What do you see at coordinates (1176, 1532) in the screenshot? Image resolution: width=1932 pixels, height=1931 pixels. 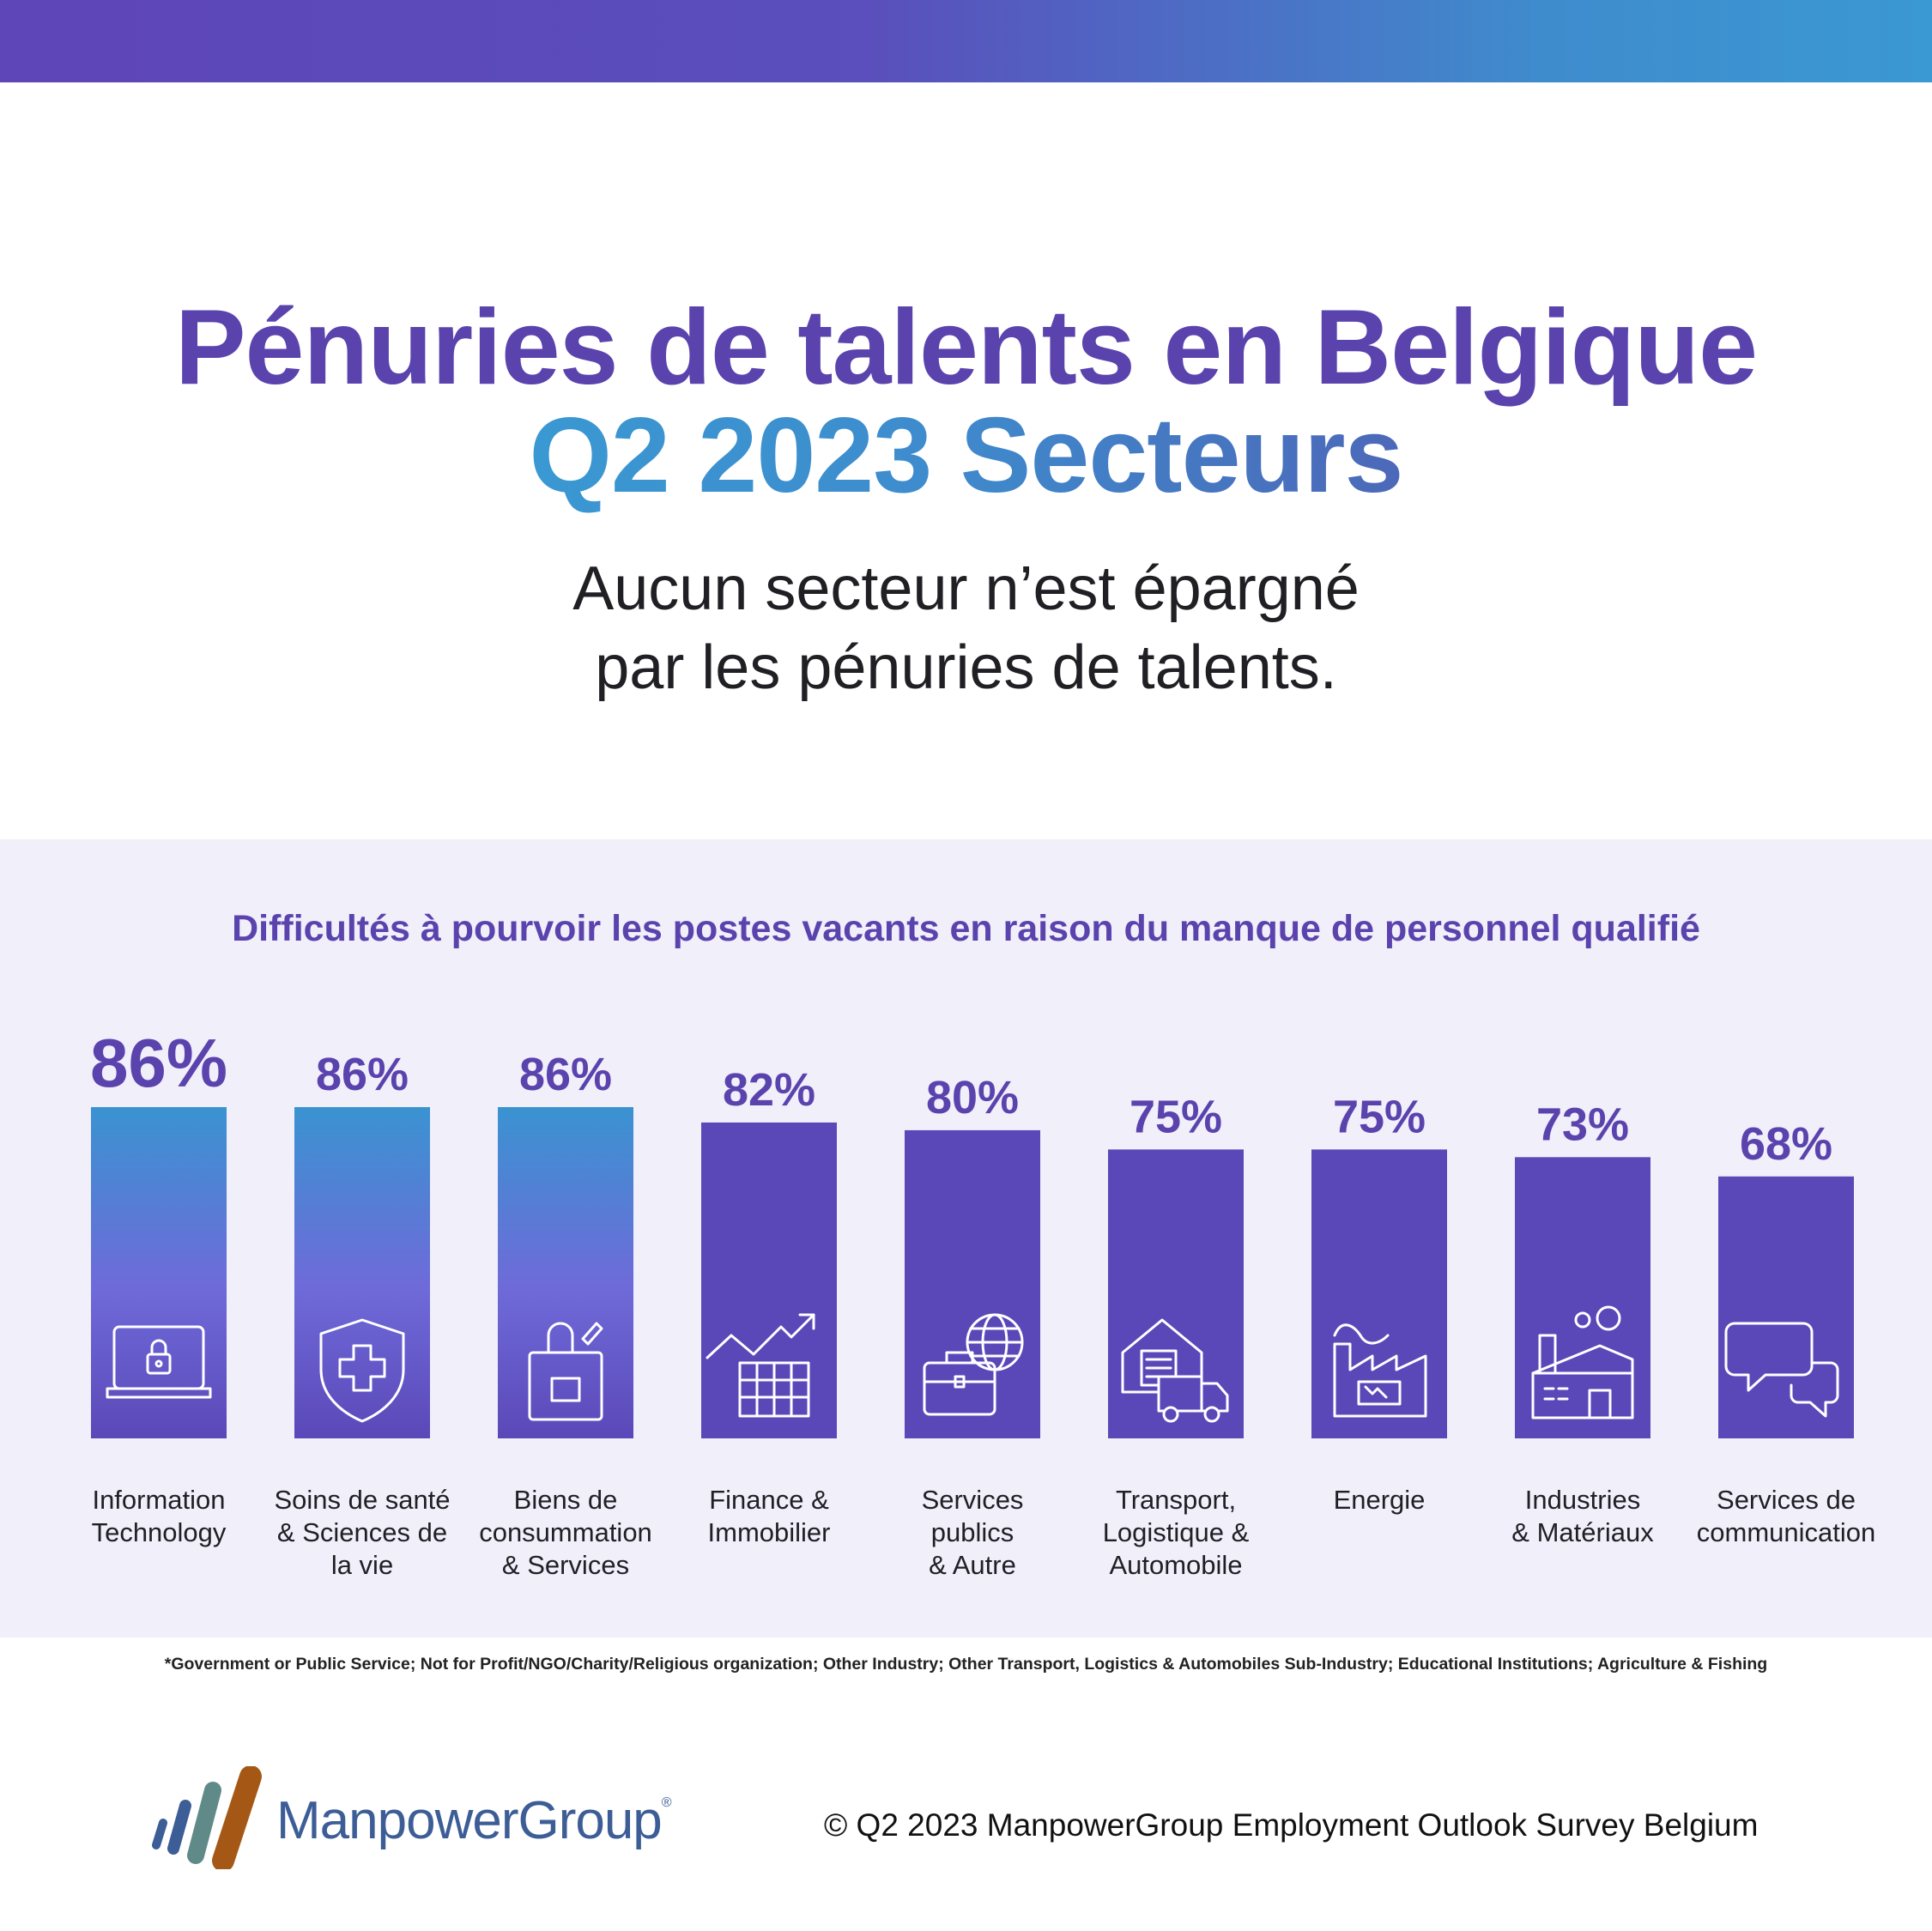 I see `category-label: Logistique &` at bounding box center [1176, 1532].